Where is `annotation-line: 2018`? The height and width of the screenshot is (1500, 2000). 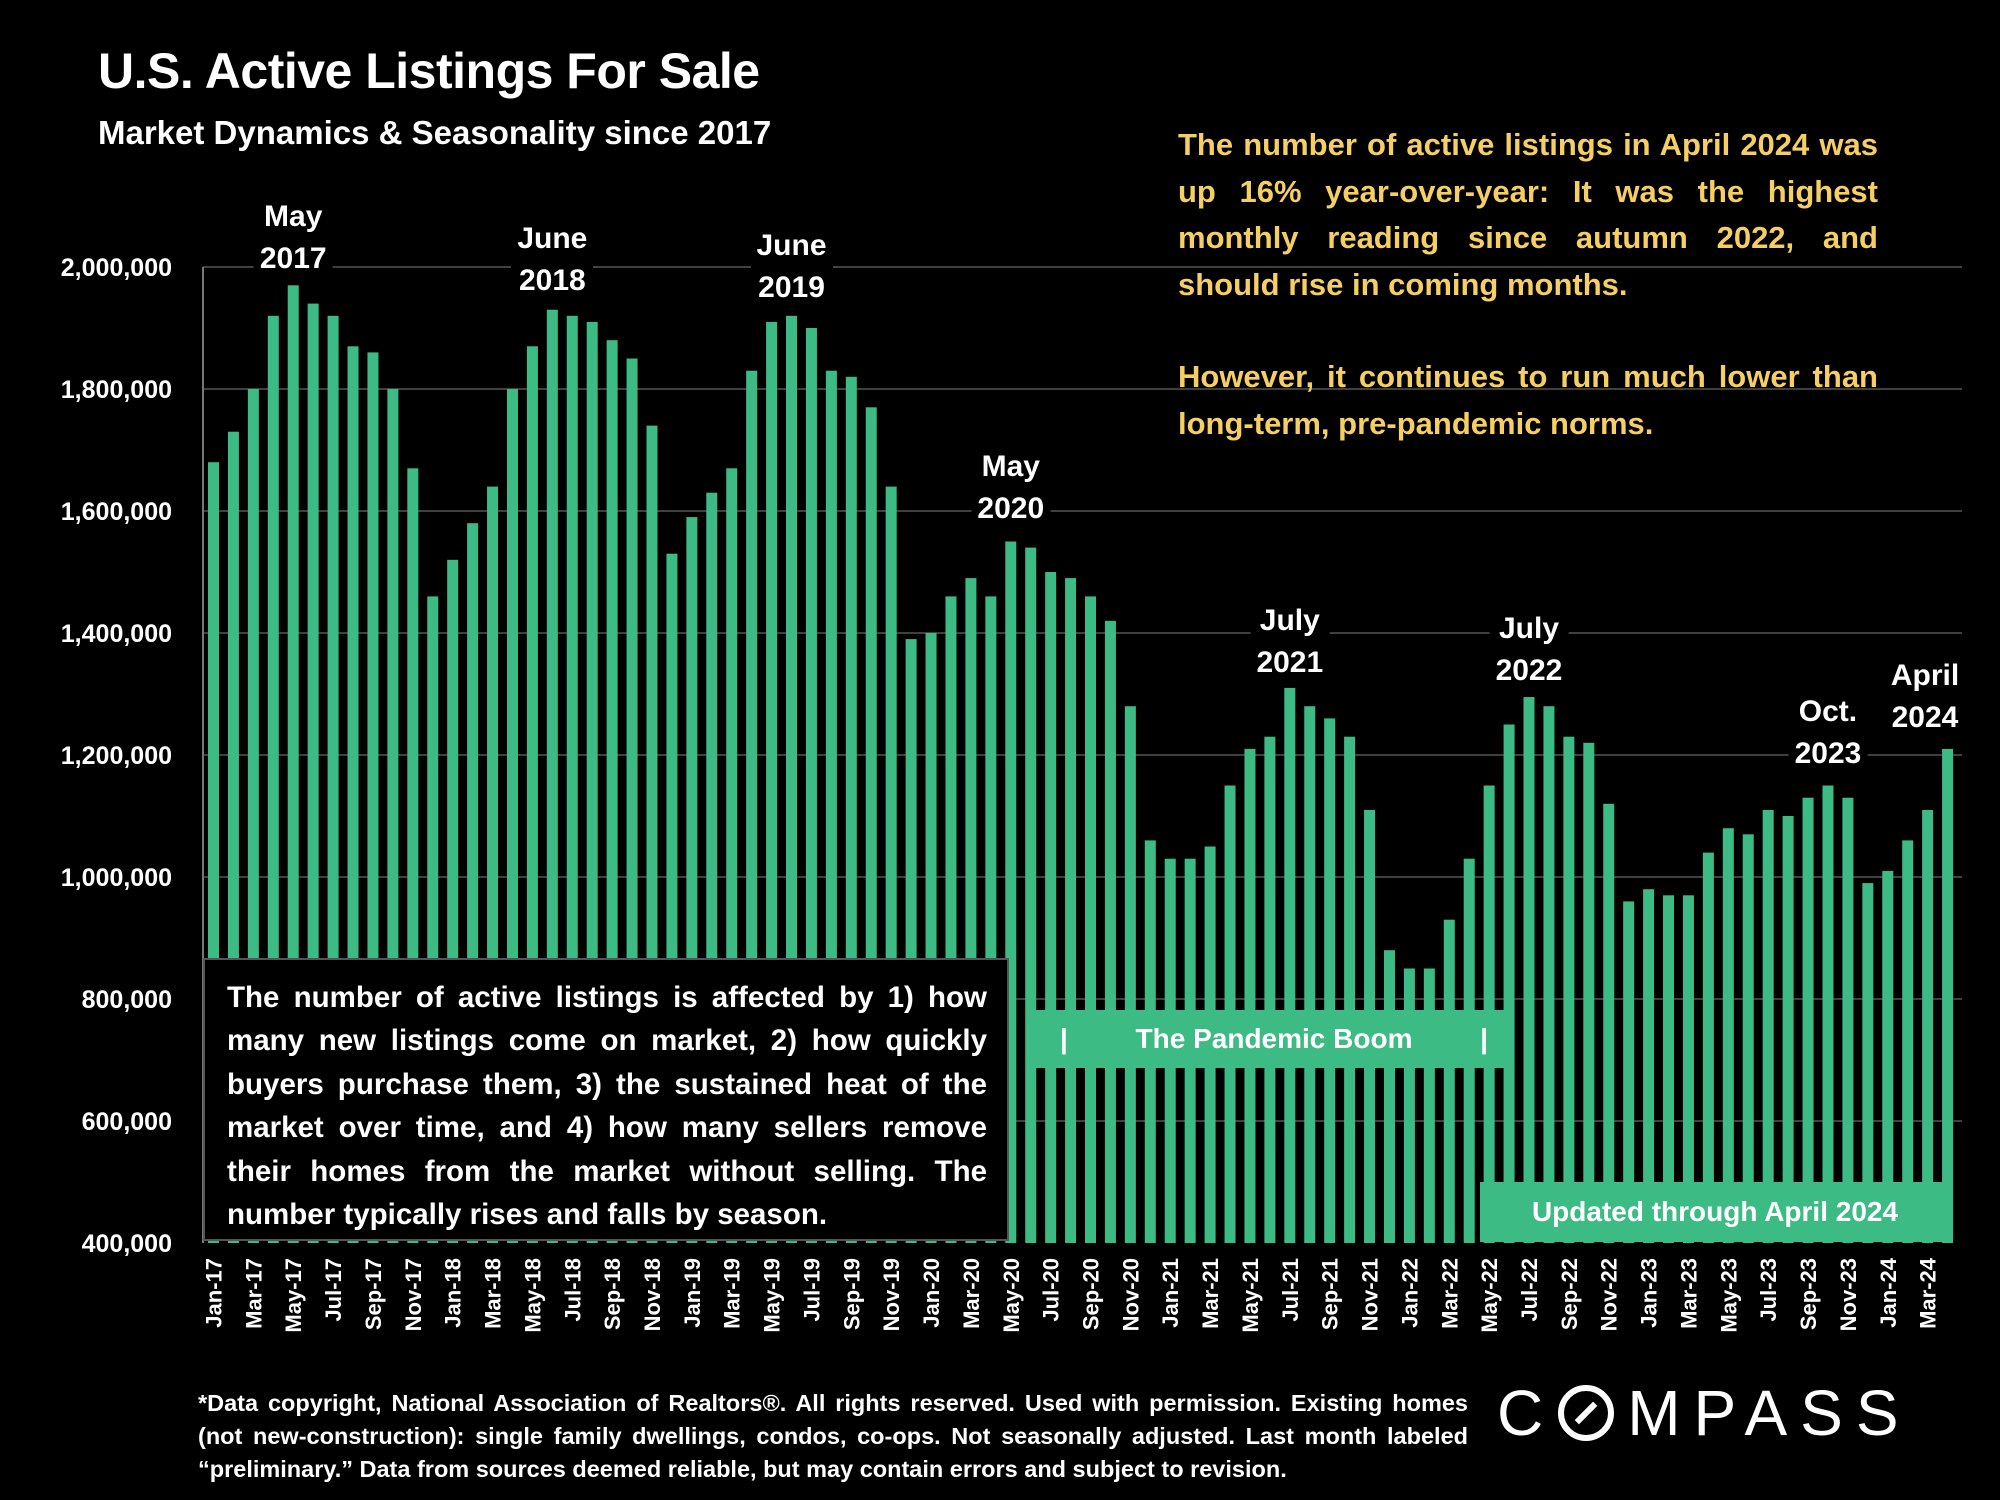
annotation-line: 2018 is located at coordinates (552, 280).